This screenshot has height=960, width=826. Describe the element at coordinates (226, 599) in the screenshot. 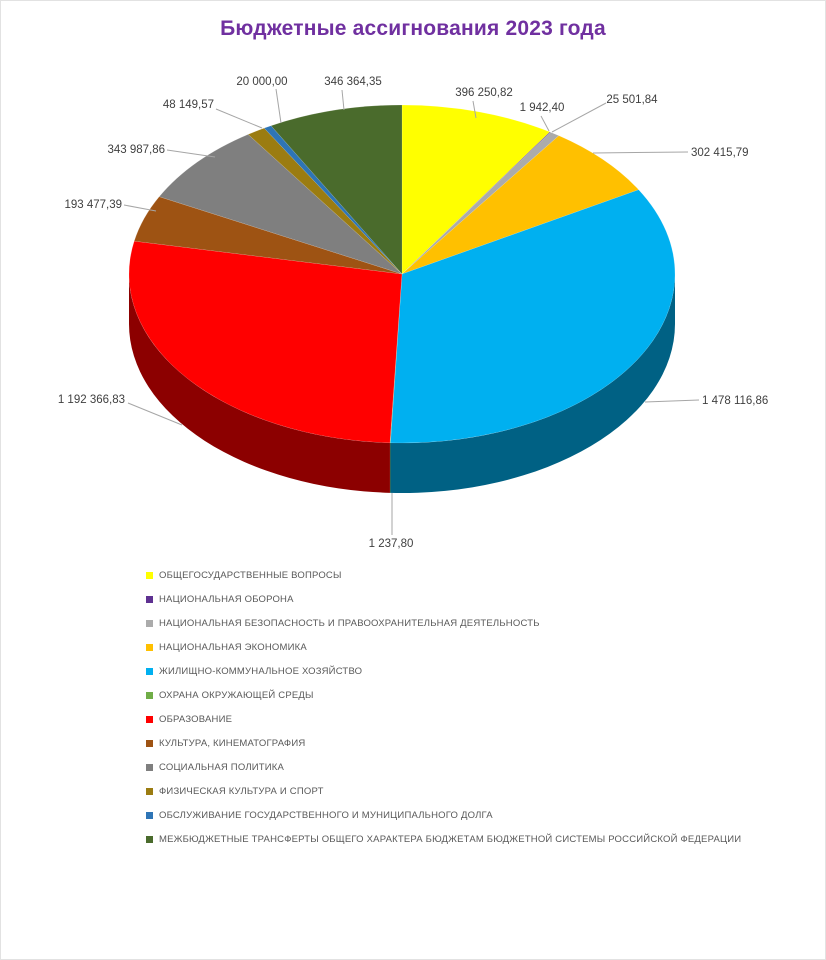

I see `legend-label: НАЦИОНАЛЬНАЯ ОБОРОНА` at that location.